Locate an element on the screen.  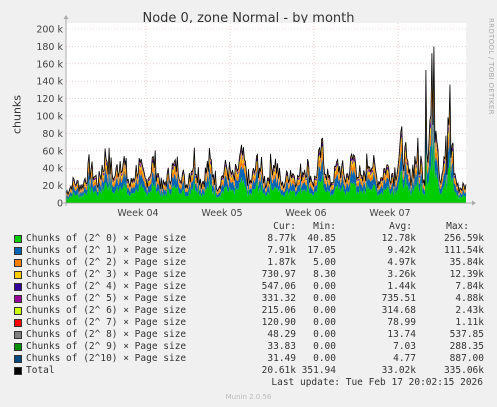
legend-series-name: Total is located at coordinates (40, 370).